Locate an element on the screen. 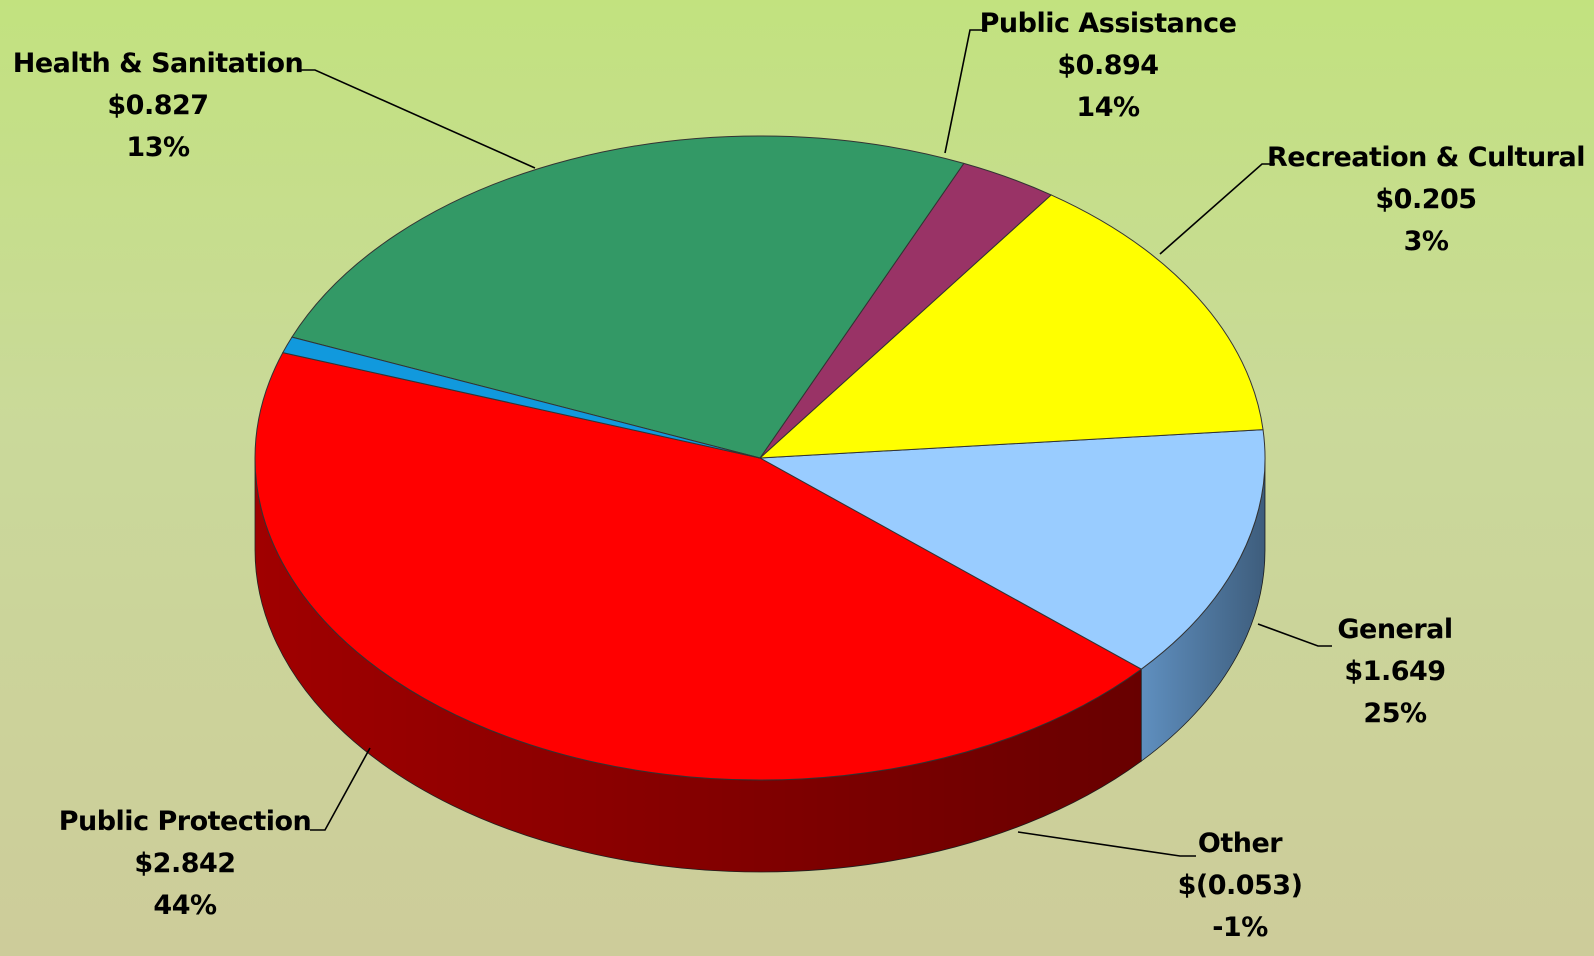 Image resolution: width=1594 pixels, height=956 pixels. leader-line-other is located at coordinates (1106, 844).